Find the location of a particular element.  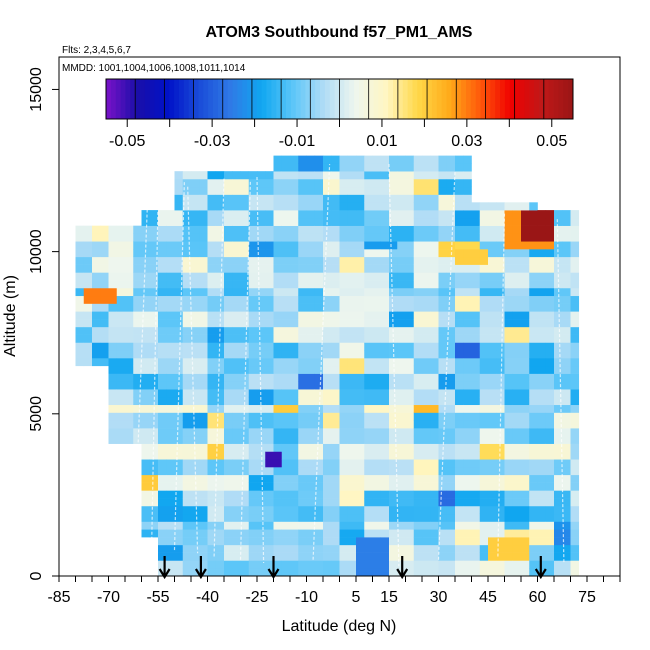

colorbar-swatch is located at coordinates (483, 99).